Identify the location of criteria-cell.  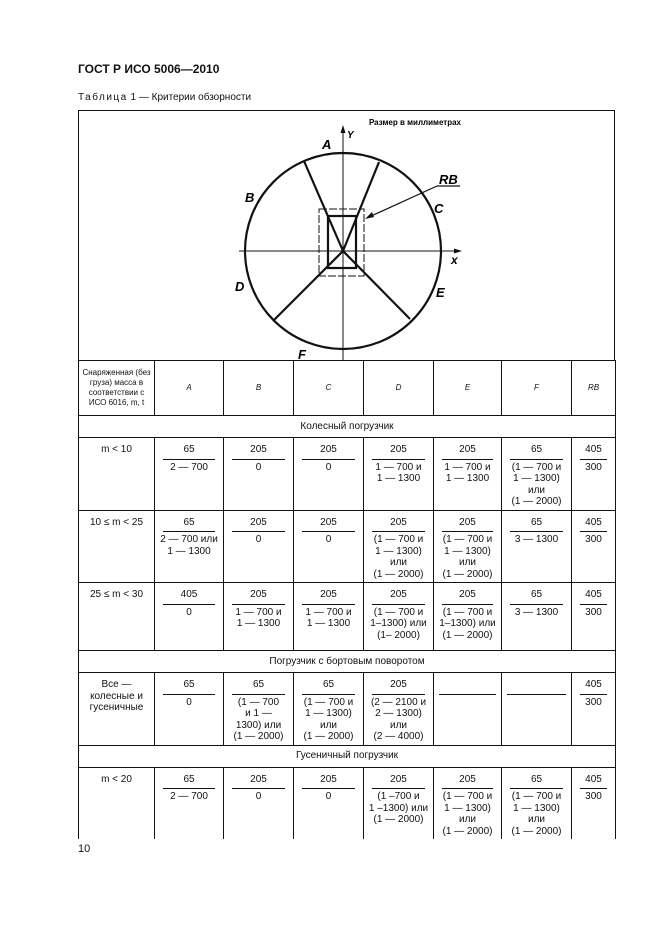
(536, 709).